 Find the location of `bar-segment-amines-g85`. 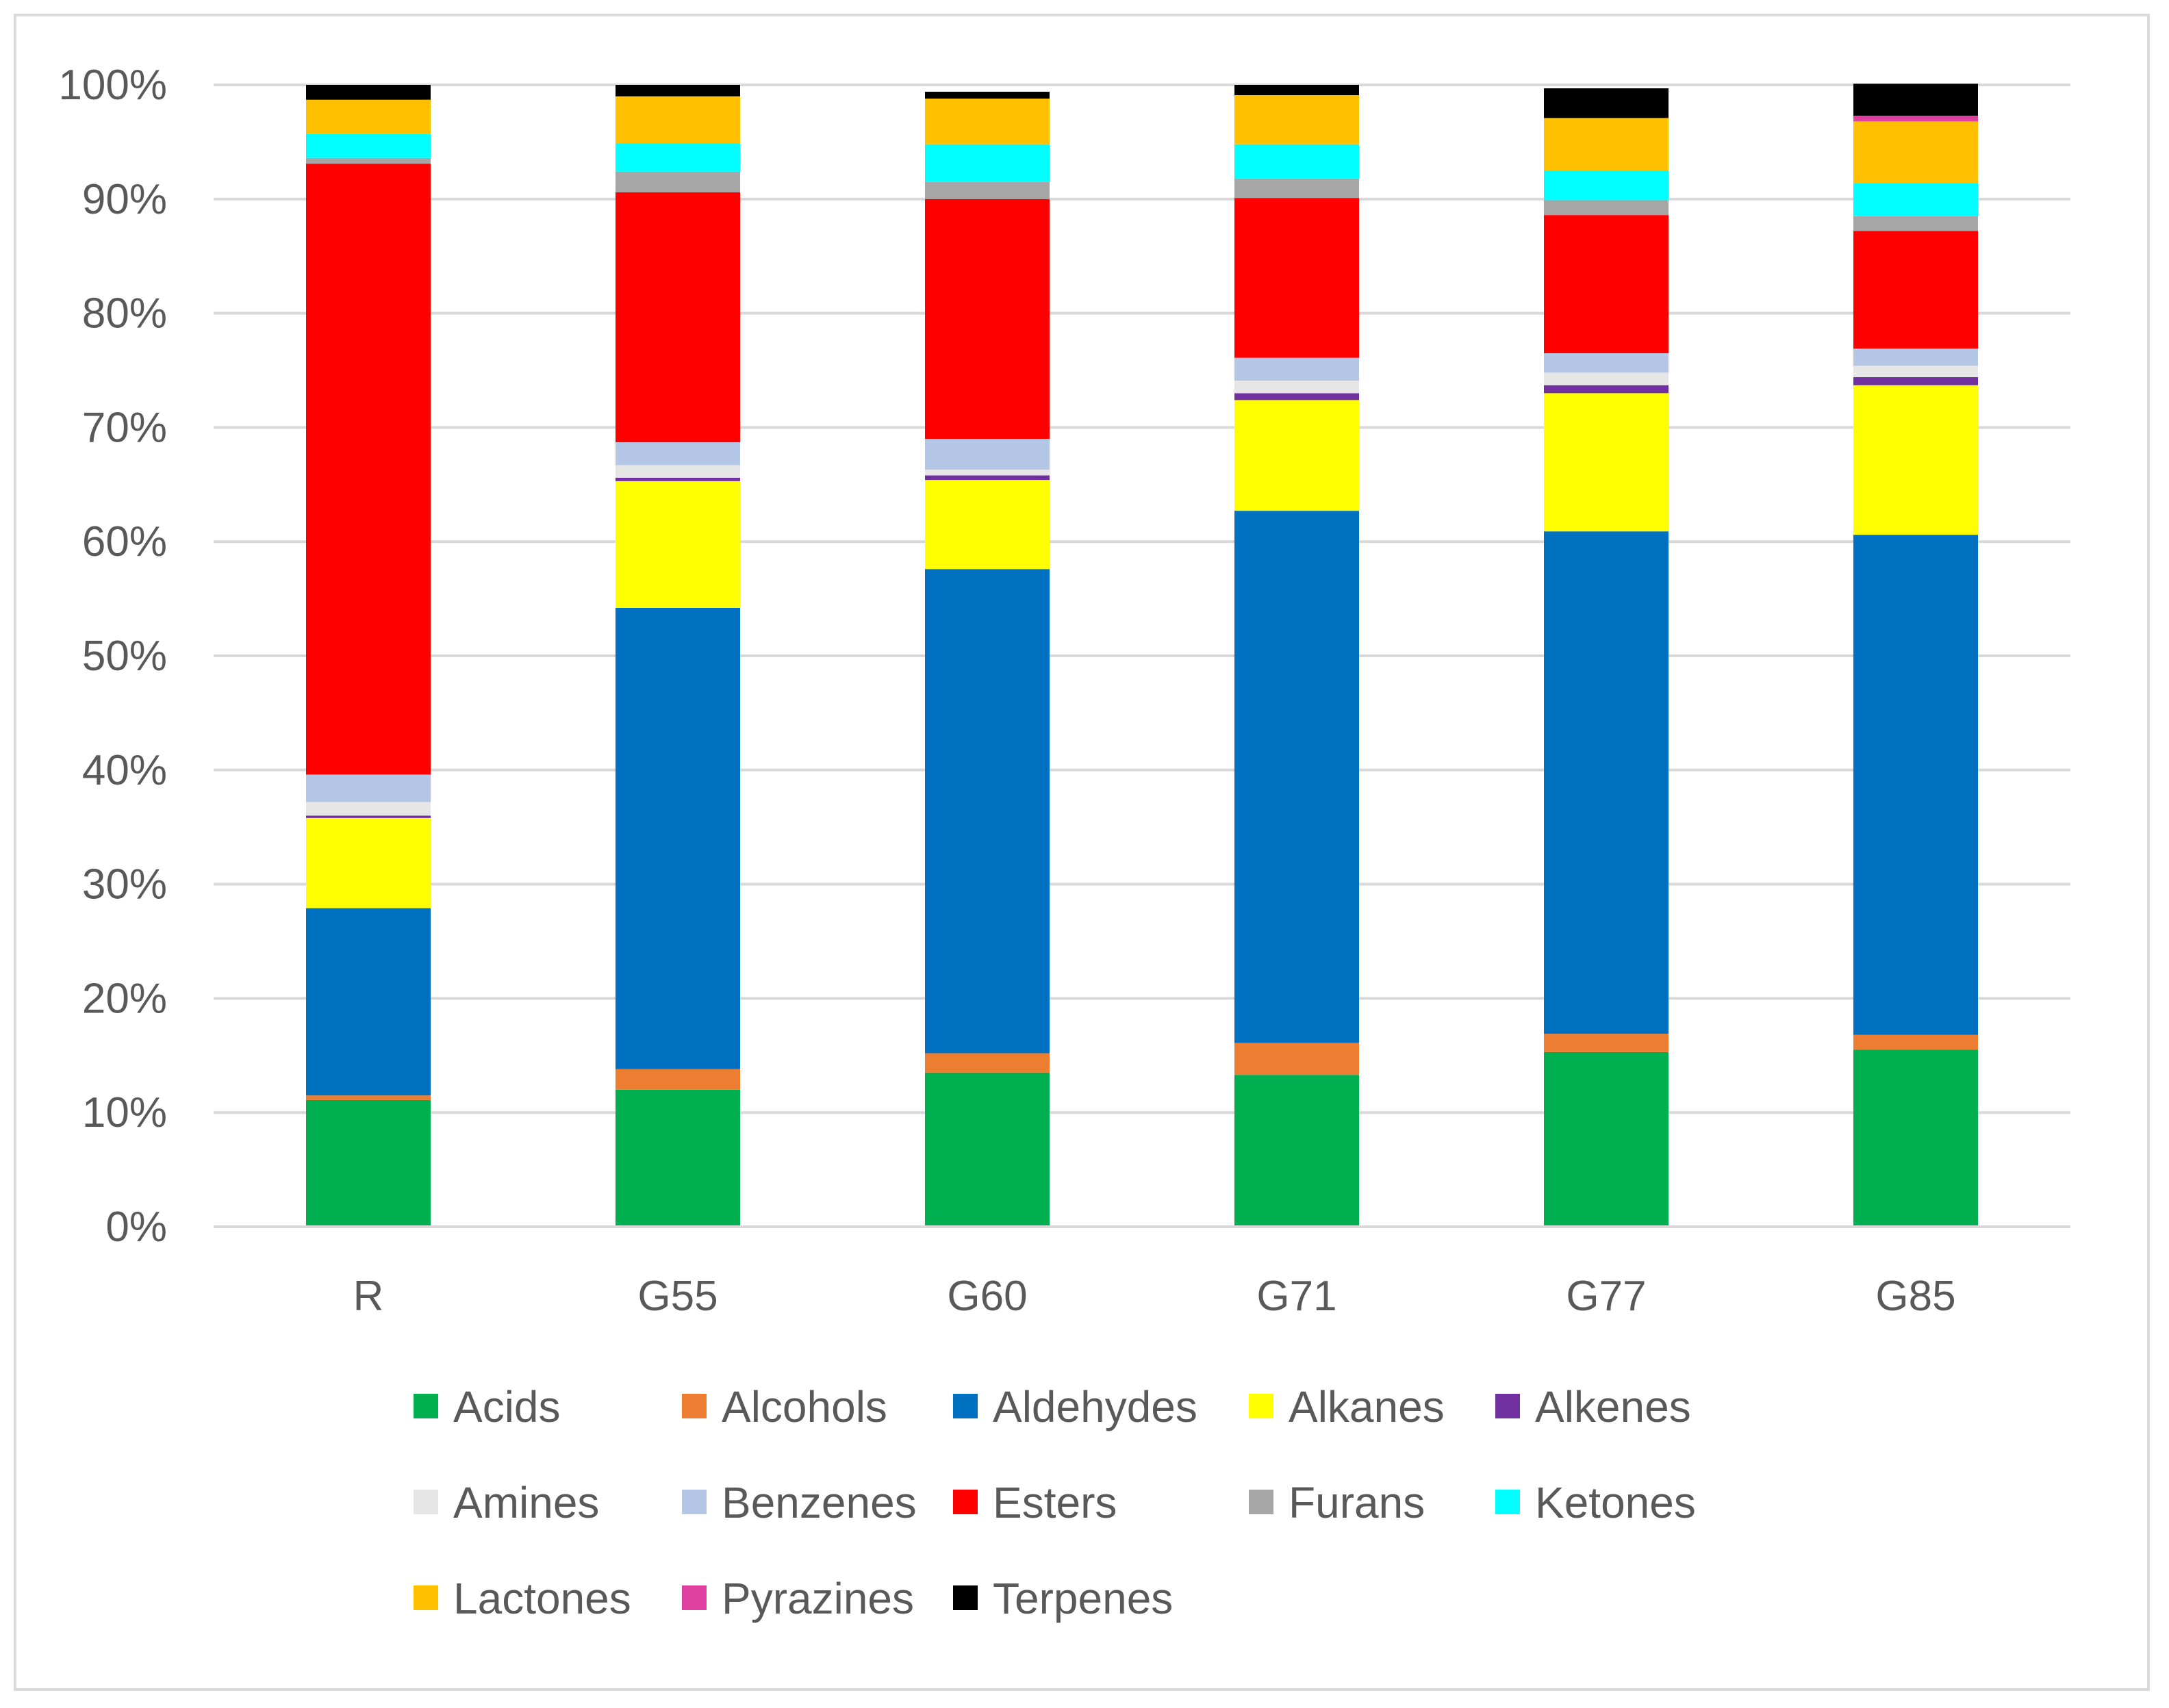

bar-segment-amines-g85 is located at coordinates (1915, 372).